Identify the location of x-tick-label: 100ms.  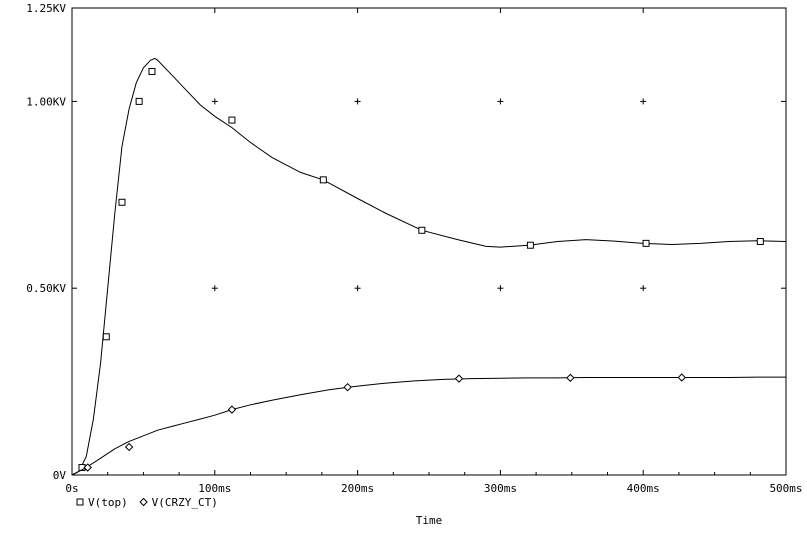
(214, 488).